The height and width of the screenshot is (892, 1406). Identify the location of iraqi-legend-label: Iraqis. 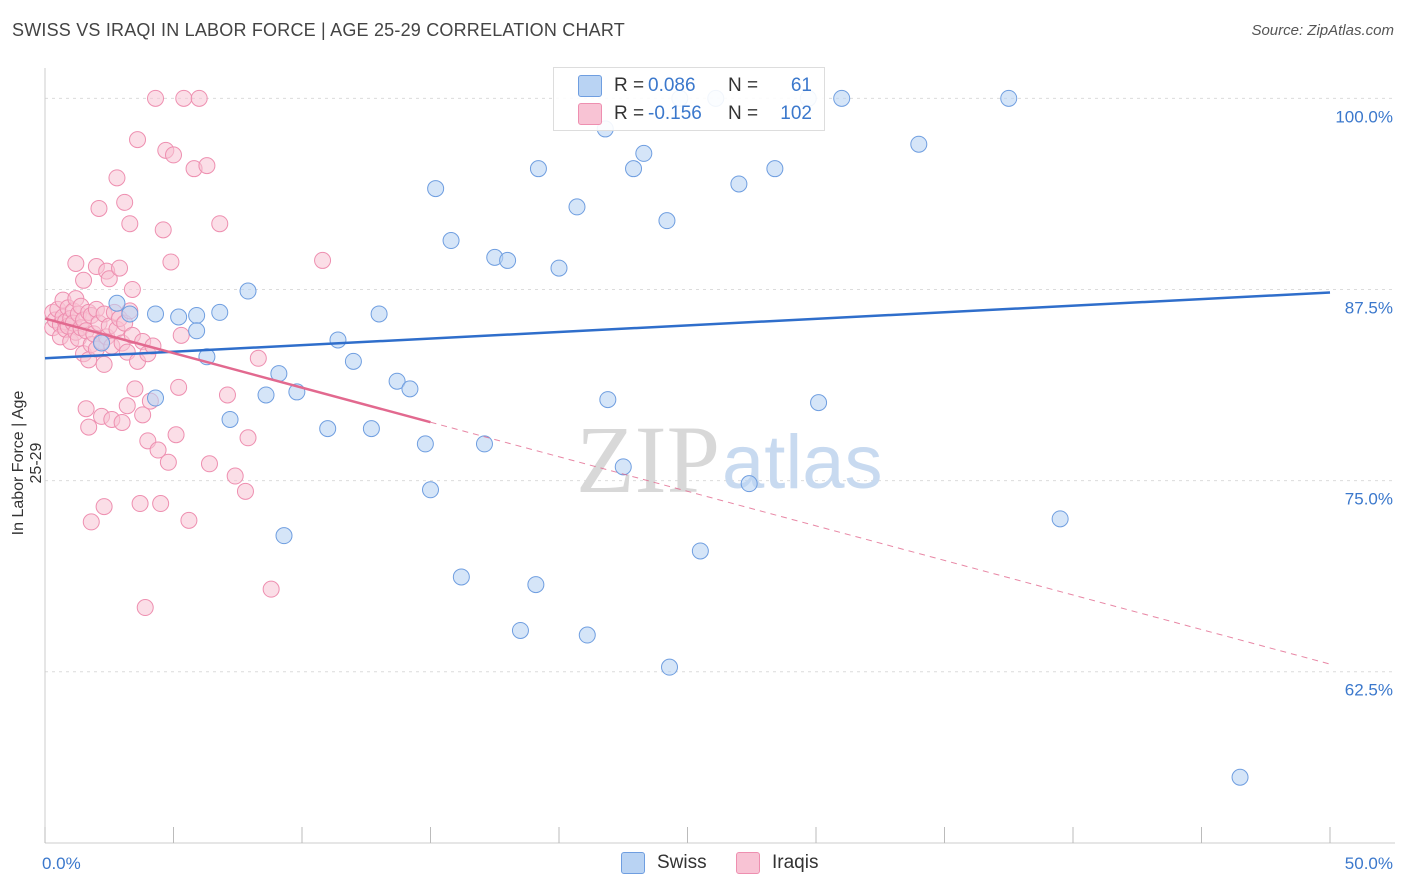
(795, 862).